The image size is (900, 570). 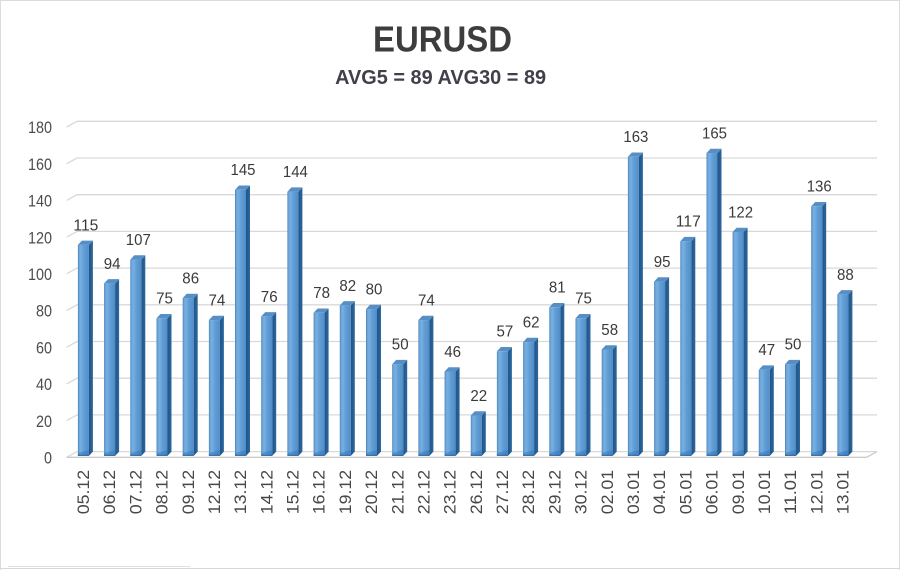 I want to click on svg-text: 57, so click(x=505, y=332).